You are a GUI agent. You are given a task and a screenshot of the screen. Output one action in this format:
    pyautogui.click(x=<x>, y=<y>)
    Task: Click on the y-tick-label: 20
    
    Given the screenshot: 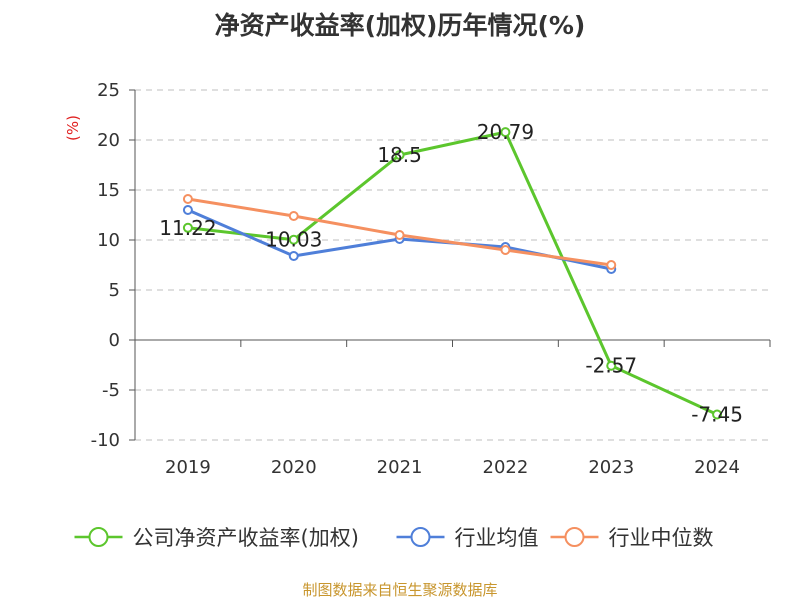 What is the action you would take?
    pyautogui.click(x=108, y=140)
    